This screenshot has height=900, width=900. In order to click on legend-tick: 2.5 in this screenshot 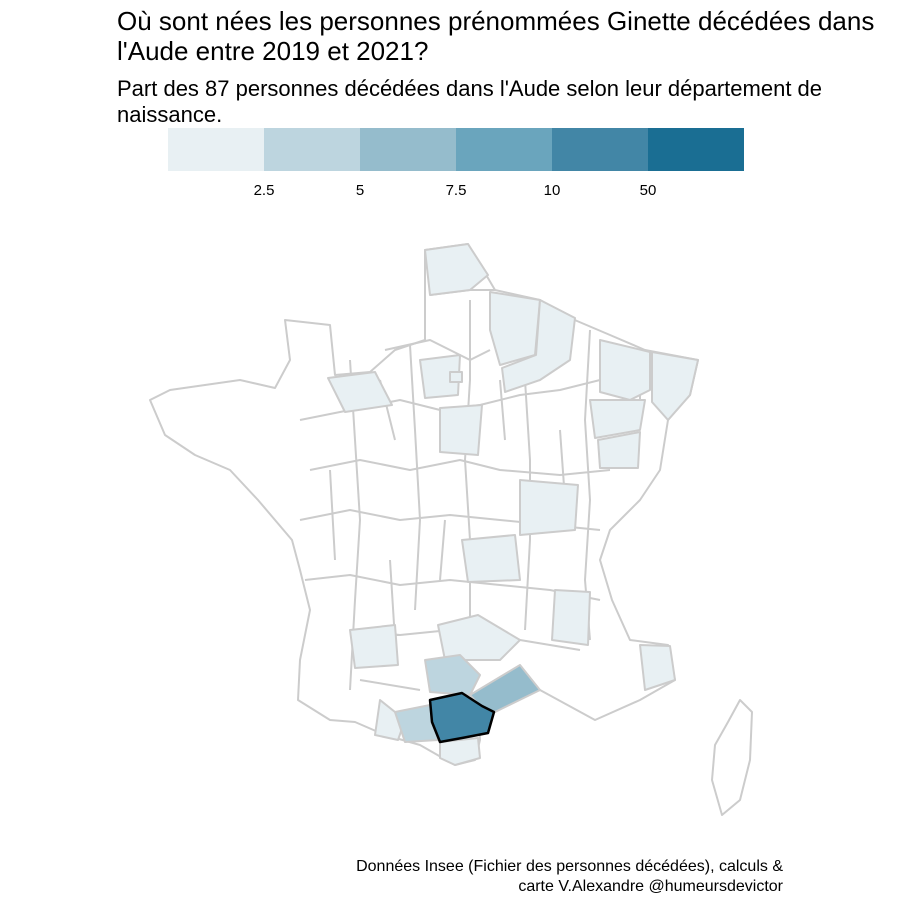, I will do `click(264, 190)`.